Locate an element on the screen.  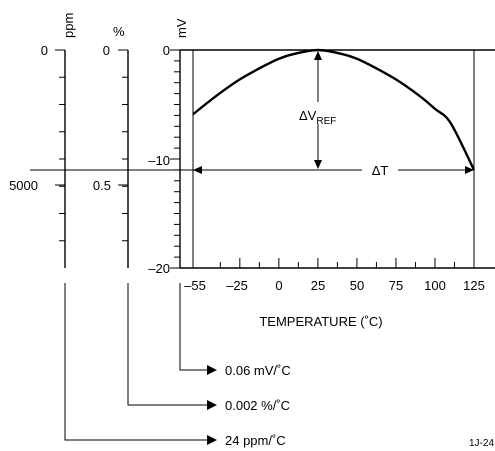
ppm-scale: 0 5000 is located at coordinates (37, 155).